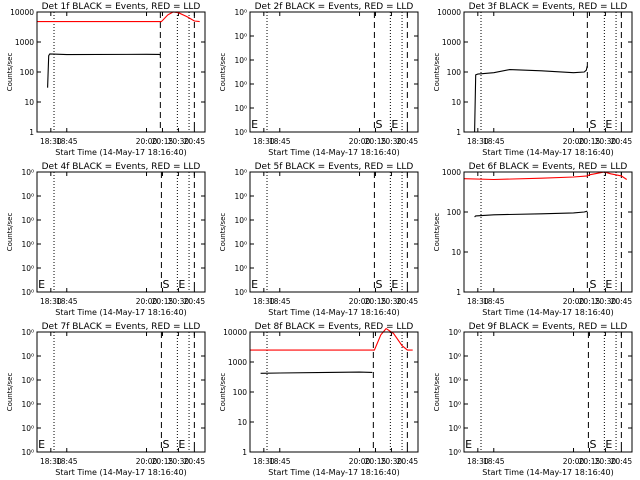 The width and height of the screenshot is (640, 480). I want to click on lld-series-line, so click(118, 17).